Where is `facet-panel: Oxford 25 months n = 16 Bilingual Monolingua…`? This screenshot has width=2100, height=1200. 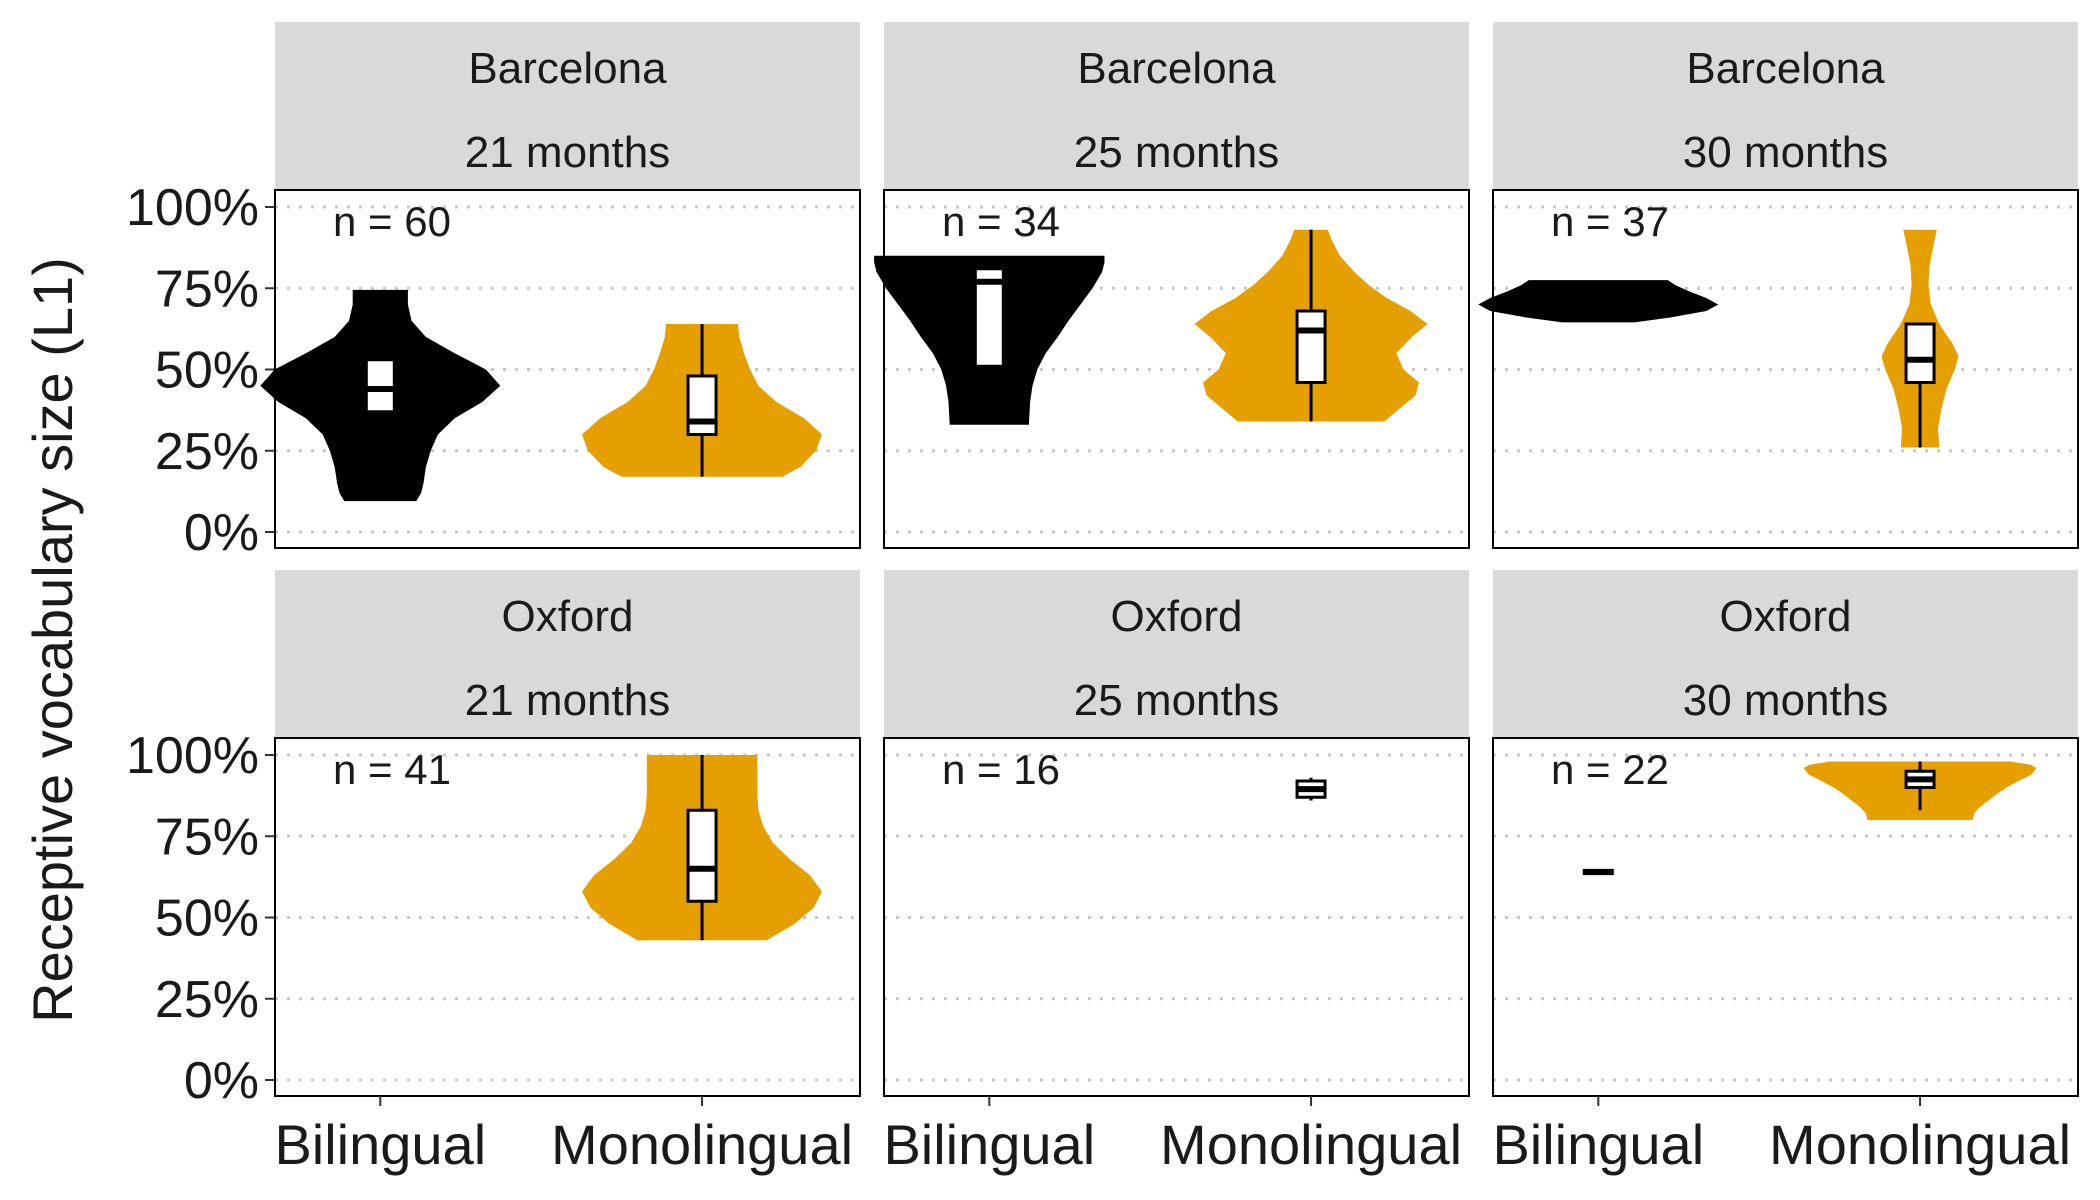 facet-panel: Oxford 25 months n = 16 Bilingual Monolingua… is located at coordinates (1176, 873).